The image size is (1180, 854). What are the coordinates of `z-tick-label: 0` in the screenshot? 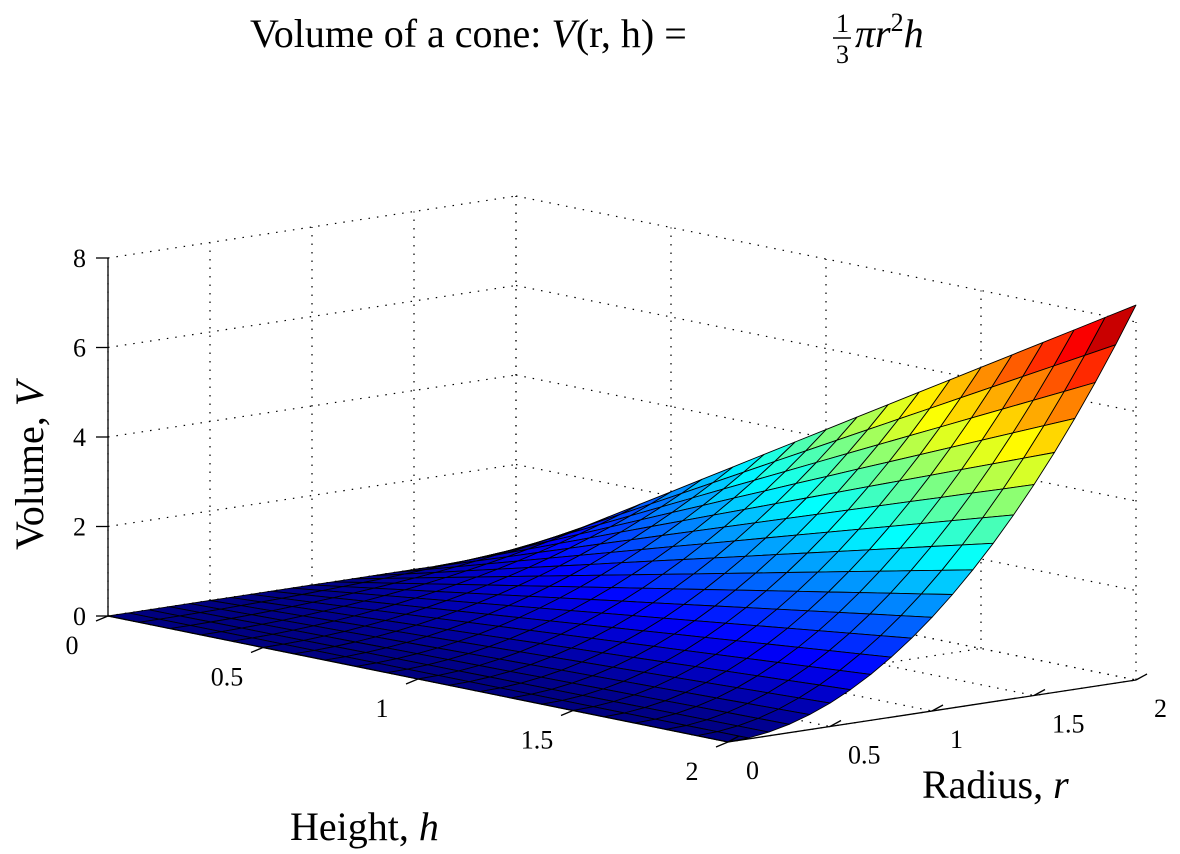 It's located at (79, 616).